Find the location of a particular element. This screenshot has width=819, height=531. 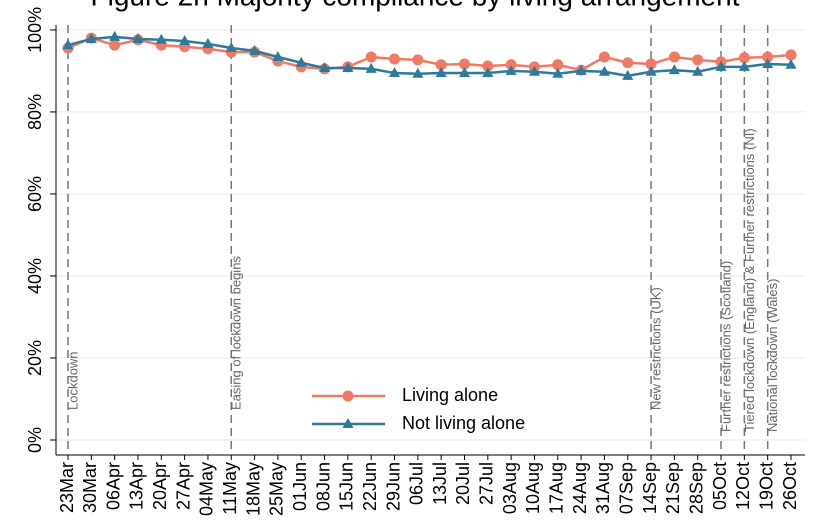

x-tick-label: 21Sep is located at coordinates (673, 488).